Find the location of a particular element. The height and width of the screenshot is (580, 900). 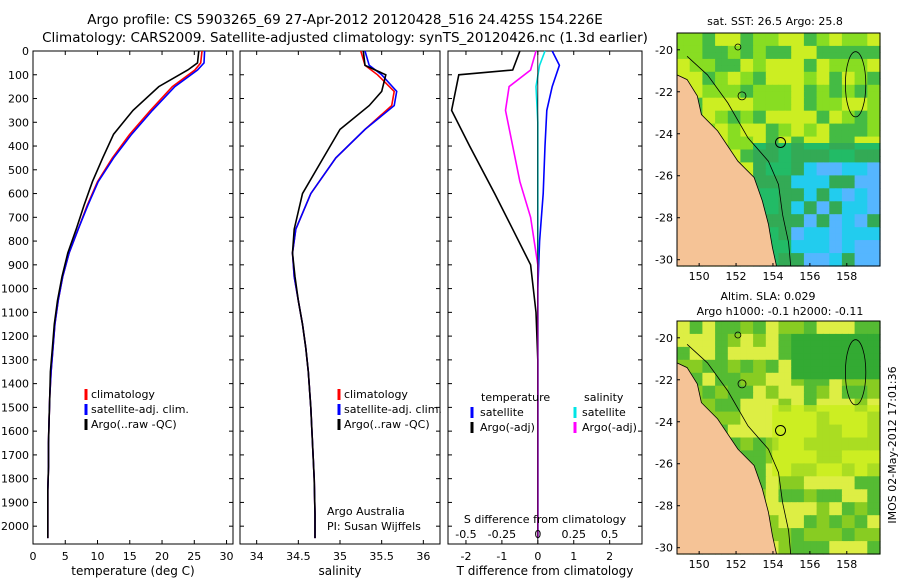

temperature-xtick-label: 5 is located at coordinates (65, 556).